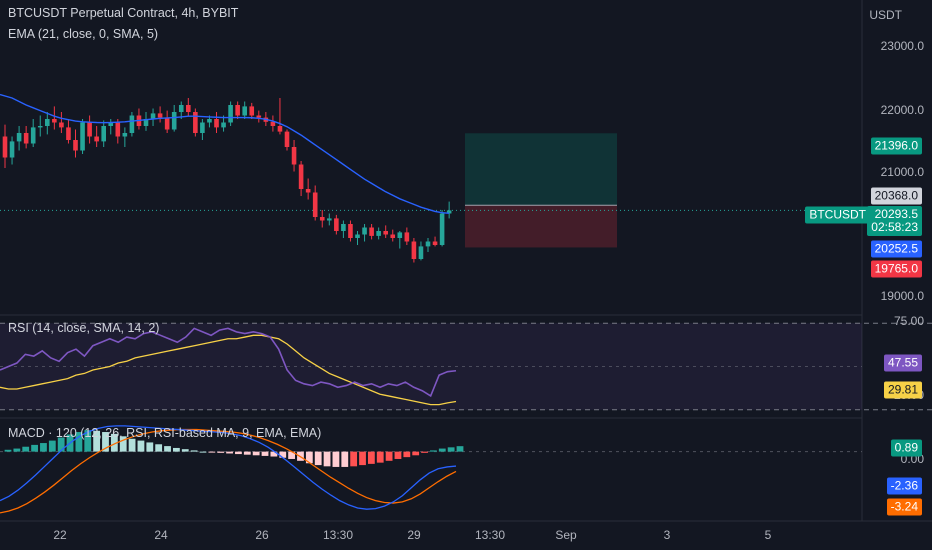  Describe the element at coordinates (902, 110) in the screenshot. I see `price-tick: 22000.0` at that location.